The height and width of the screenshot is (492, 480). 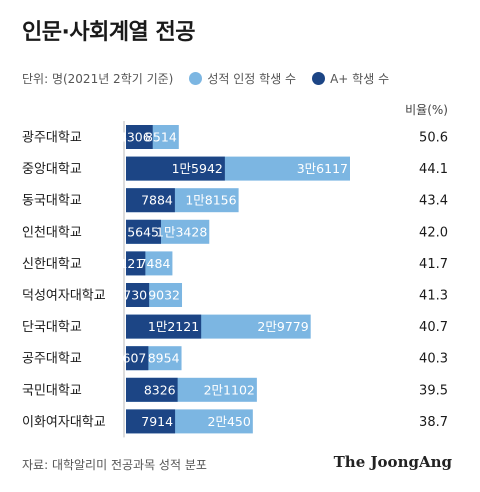 I want to click on rate-label: 50.6, so click(x=433, y=138).